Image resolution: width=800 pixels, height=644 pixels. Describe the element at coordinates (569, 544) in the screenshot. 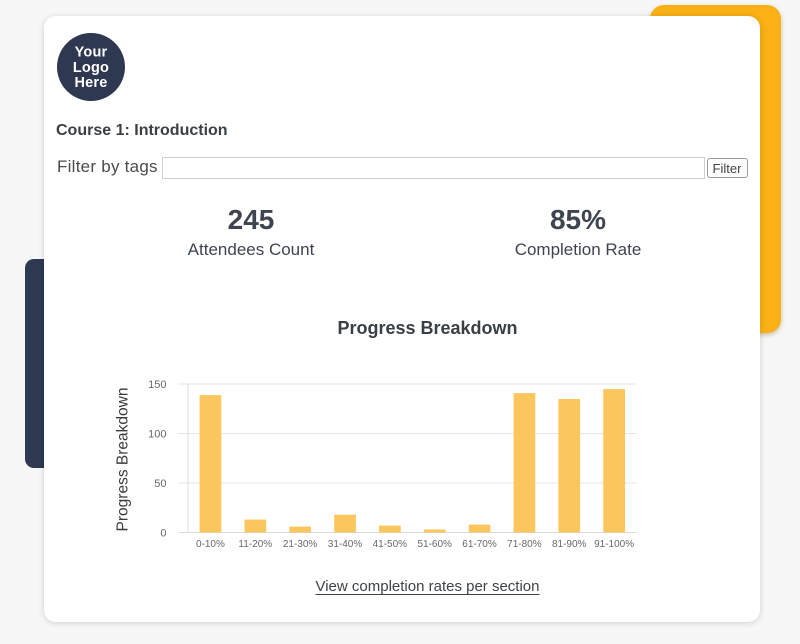

I see `svg-text: 81-90%` at that location.